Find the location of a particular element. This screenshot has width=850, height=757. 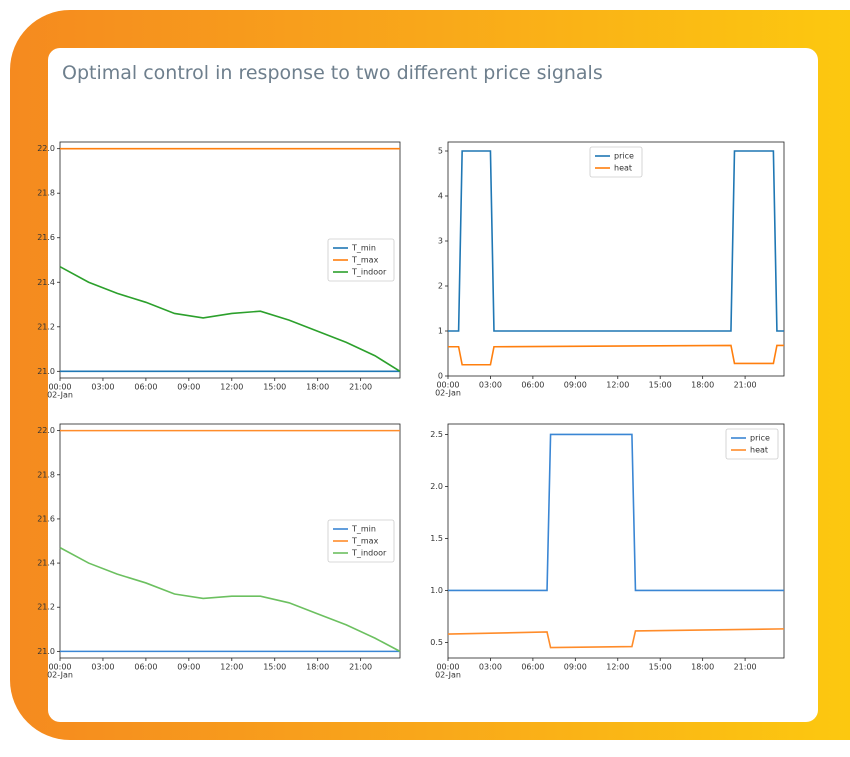

y-tick-label: 5 is located at coordinates (440, 151).